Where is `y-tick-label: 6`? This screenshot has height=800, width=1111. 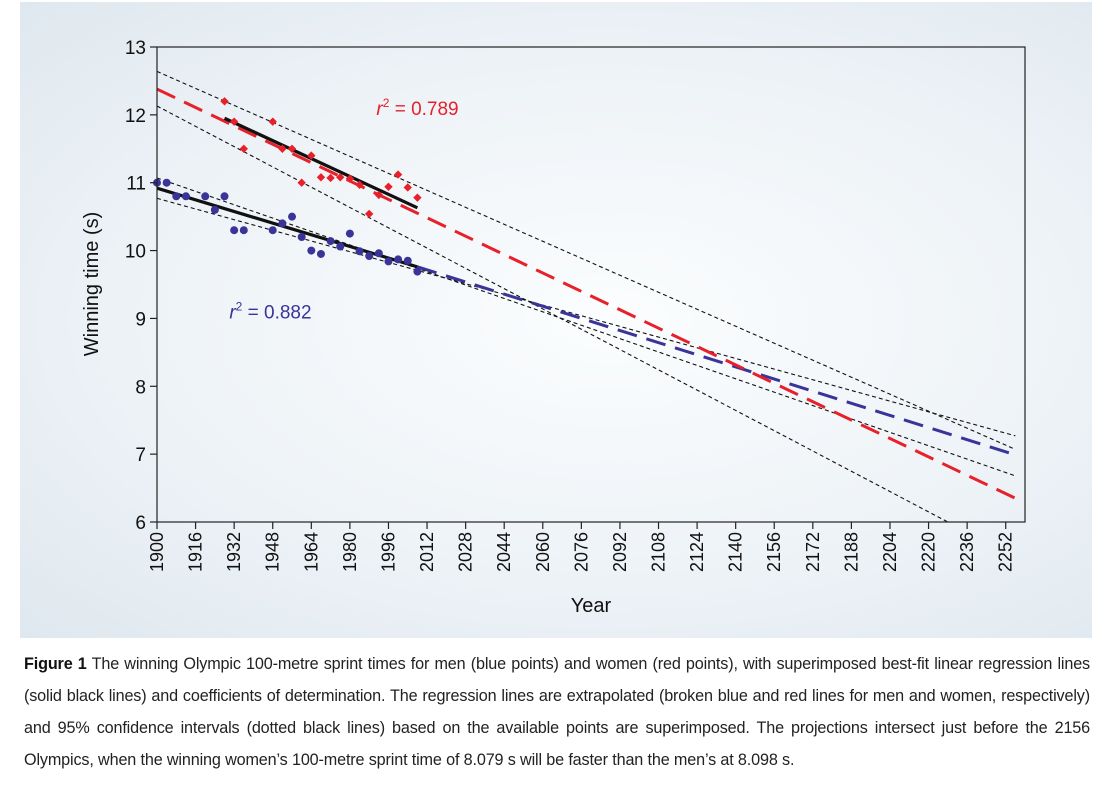
y-tick-label: 6 is located at coordinates (140, 523).